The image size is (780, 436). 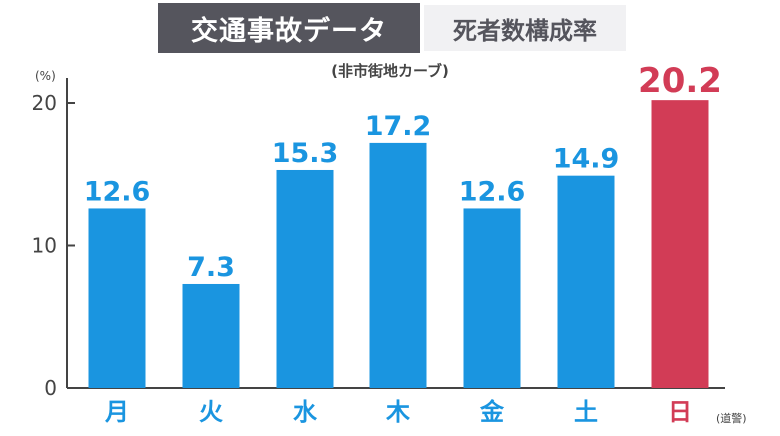 What do you see at coordinates (305, 153) in the screenshot?
I see `data-label: 15.3` at bounding box center [305, 153].